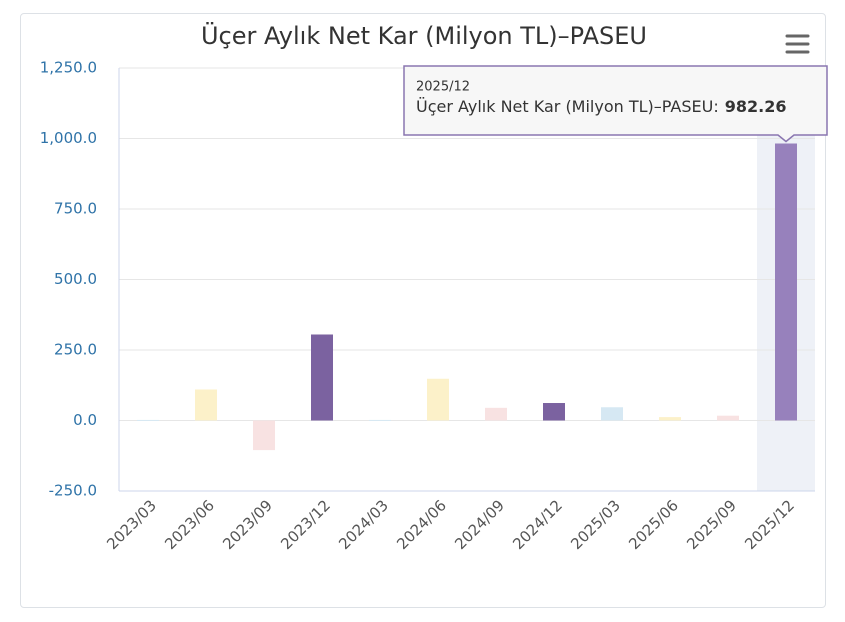 Image resolution: width=845 pixels, height=622 pixels. What do you see at coordinates (653, 524) in the screenshot?
I see `x-tick-label: 2025/06` at bounding box center [653, 524].